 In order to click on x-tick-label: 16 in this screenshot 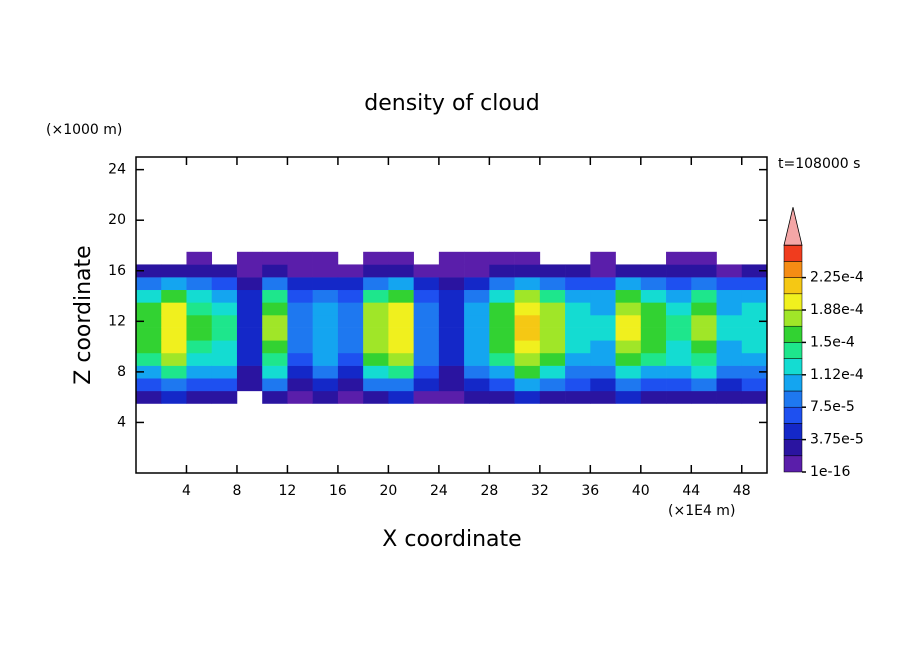, I will do `click(338, 491)`.